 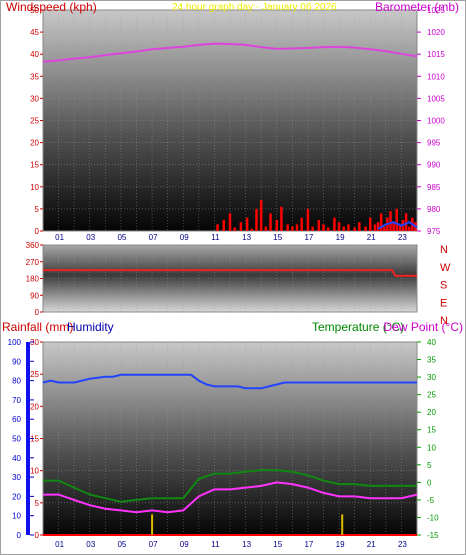 What do you see at coordinates (436, 76) in the screenshot?
I see `right-axis-tick-label: 1010` at bounding box center [436, 76].